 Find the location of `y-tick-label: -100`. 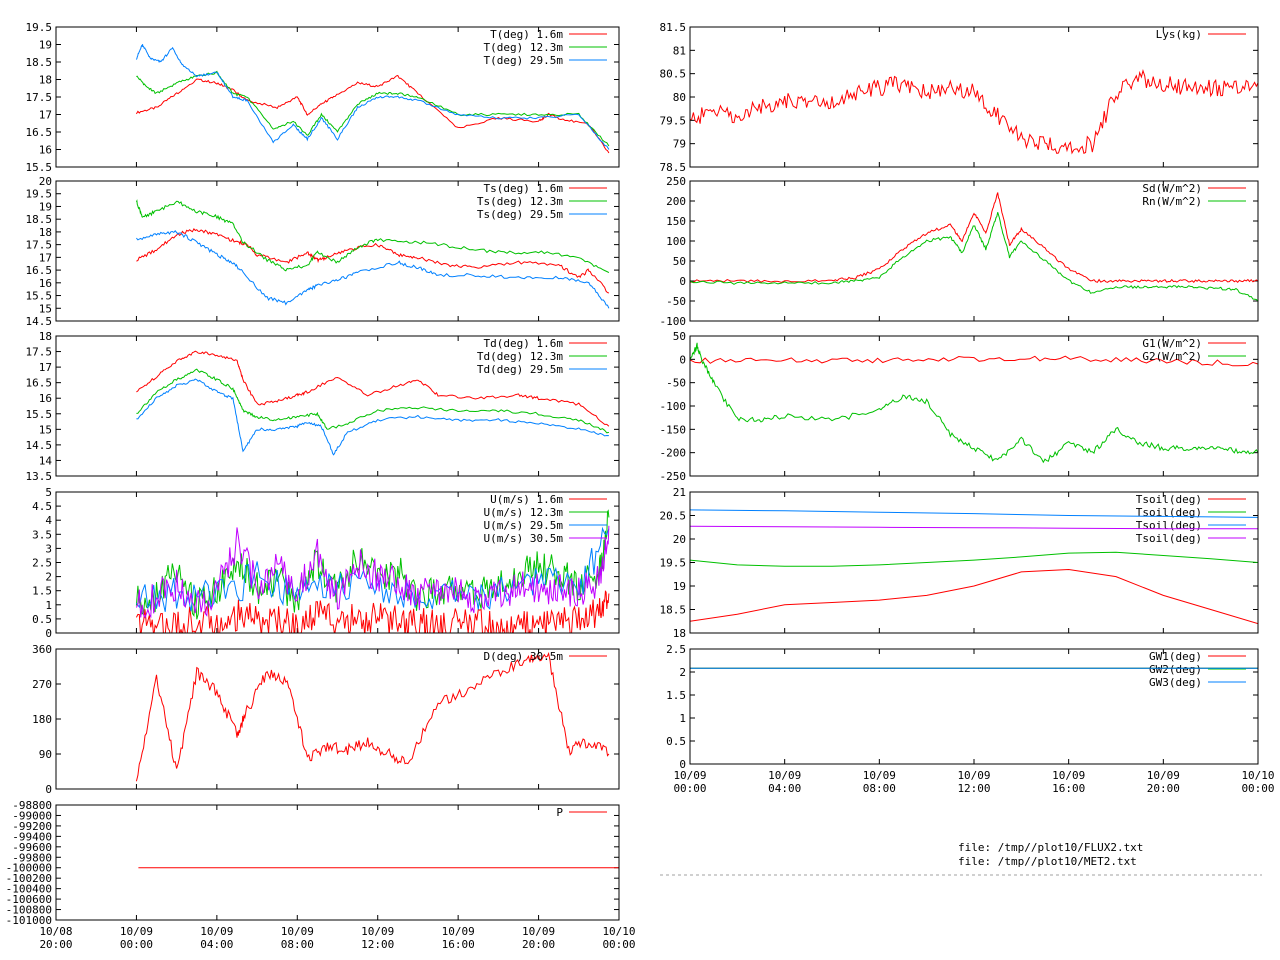

y-tick-label: -100 is located at coordinates (673, 406).